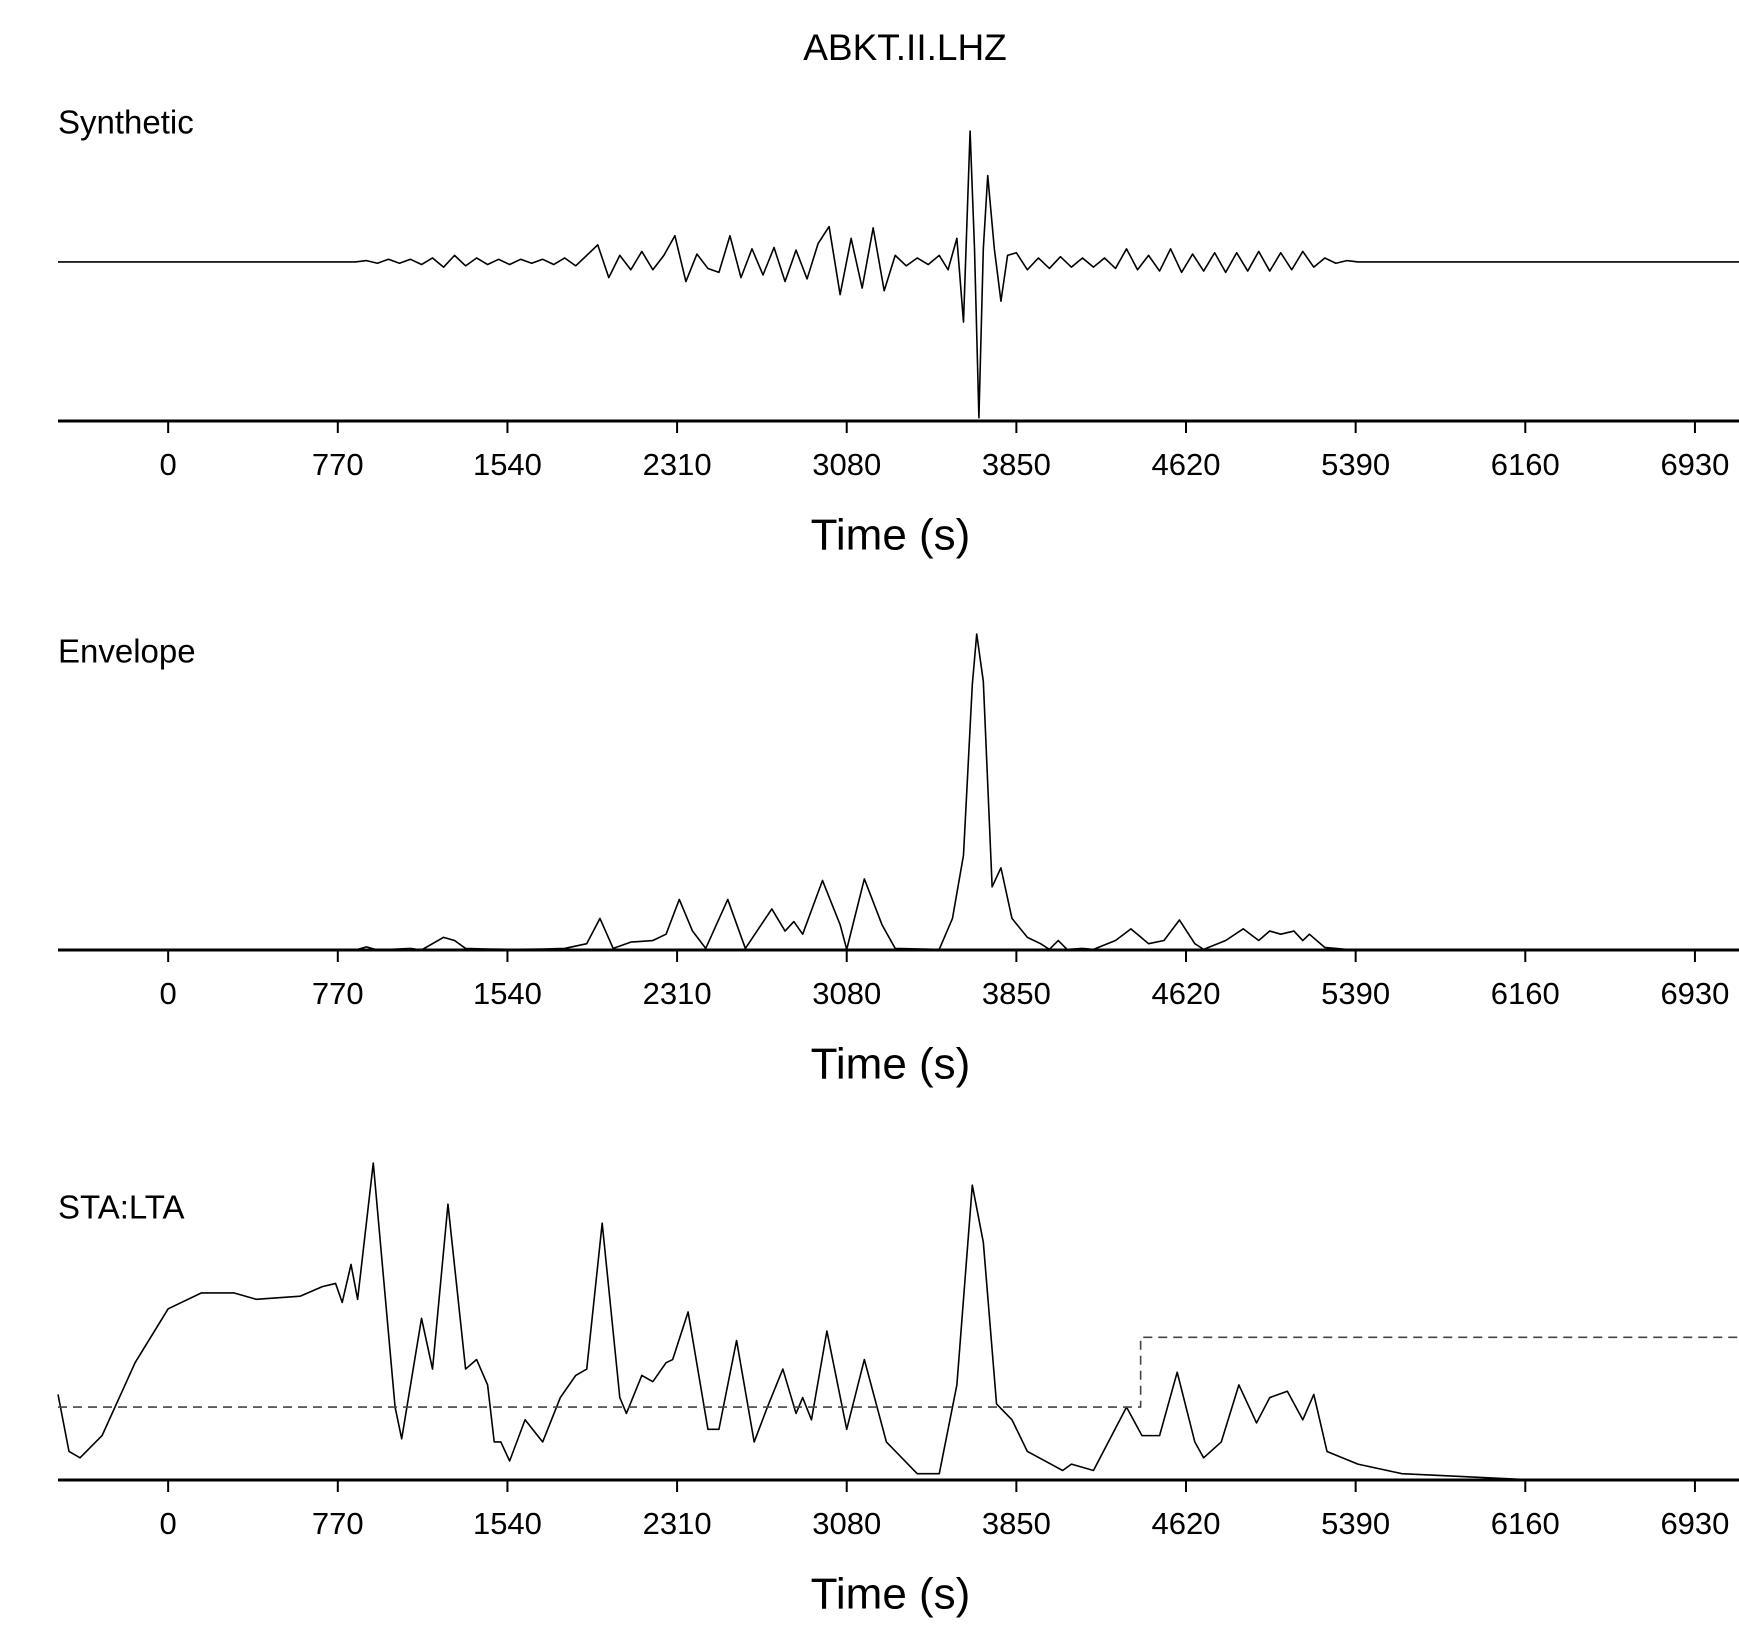  I want to click on panel-label: STA:LTA, so click(121, 1207).